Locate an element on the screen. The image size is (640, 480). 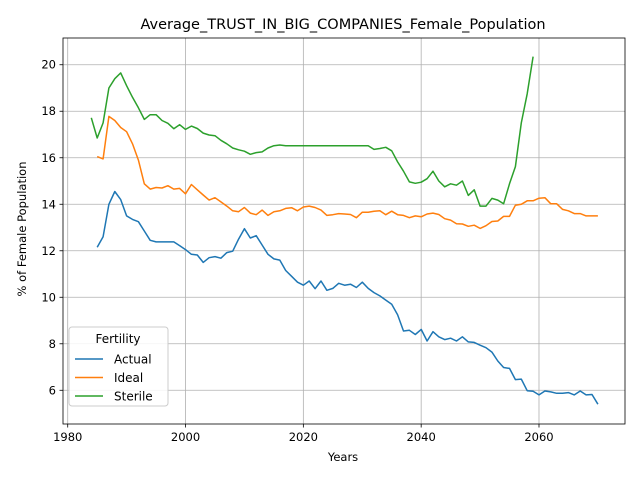
legend-label-ideal: Ideal is located at coordinates (128, 378).